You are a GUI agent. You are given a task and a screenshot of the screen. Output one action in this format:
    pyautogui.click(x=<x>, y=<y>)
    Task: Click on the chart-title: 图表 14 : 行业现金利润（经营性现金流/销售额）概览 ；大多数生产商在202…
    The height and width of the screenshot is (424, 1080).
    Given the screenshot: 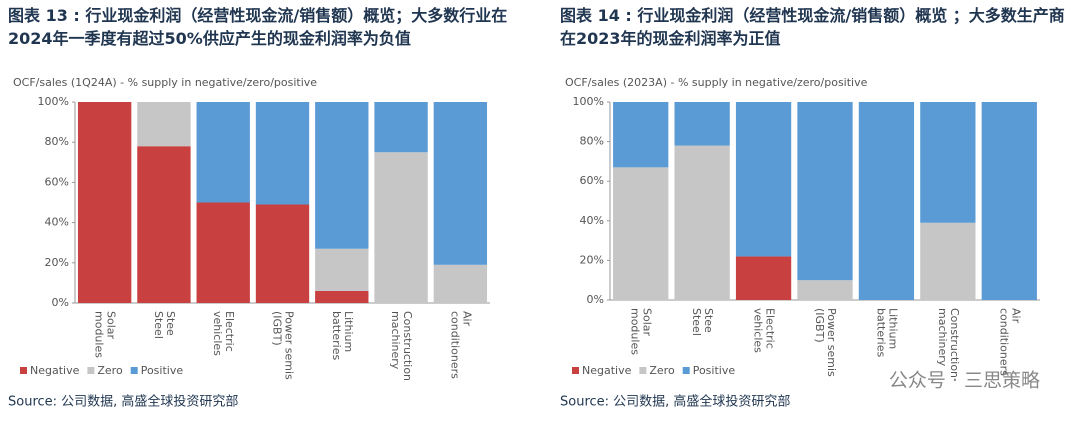 What is the action you would take?
    pyautogui.click(x=812, y=27)
    